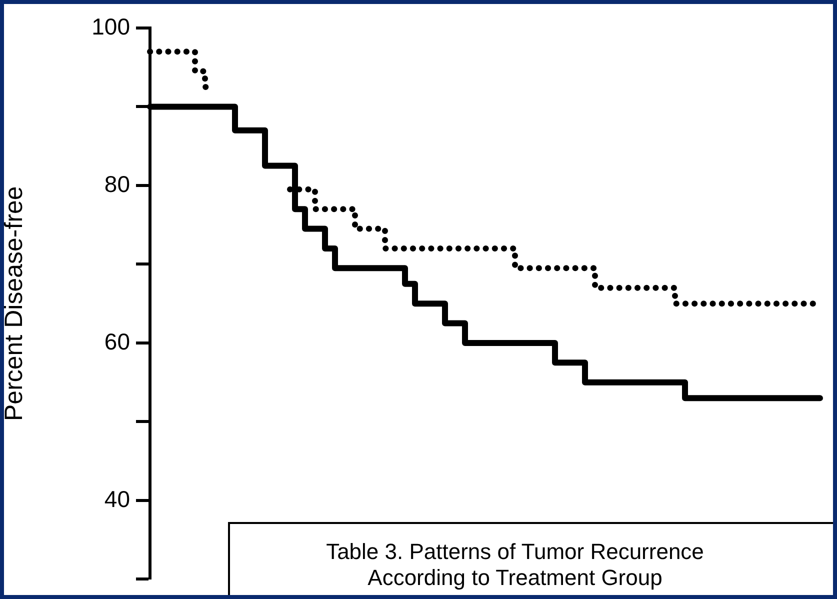 This screenshot has width=837, height=599. I want to click on annotation: According to Treatment Group, so click(515, 577).